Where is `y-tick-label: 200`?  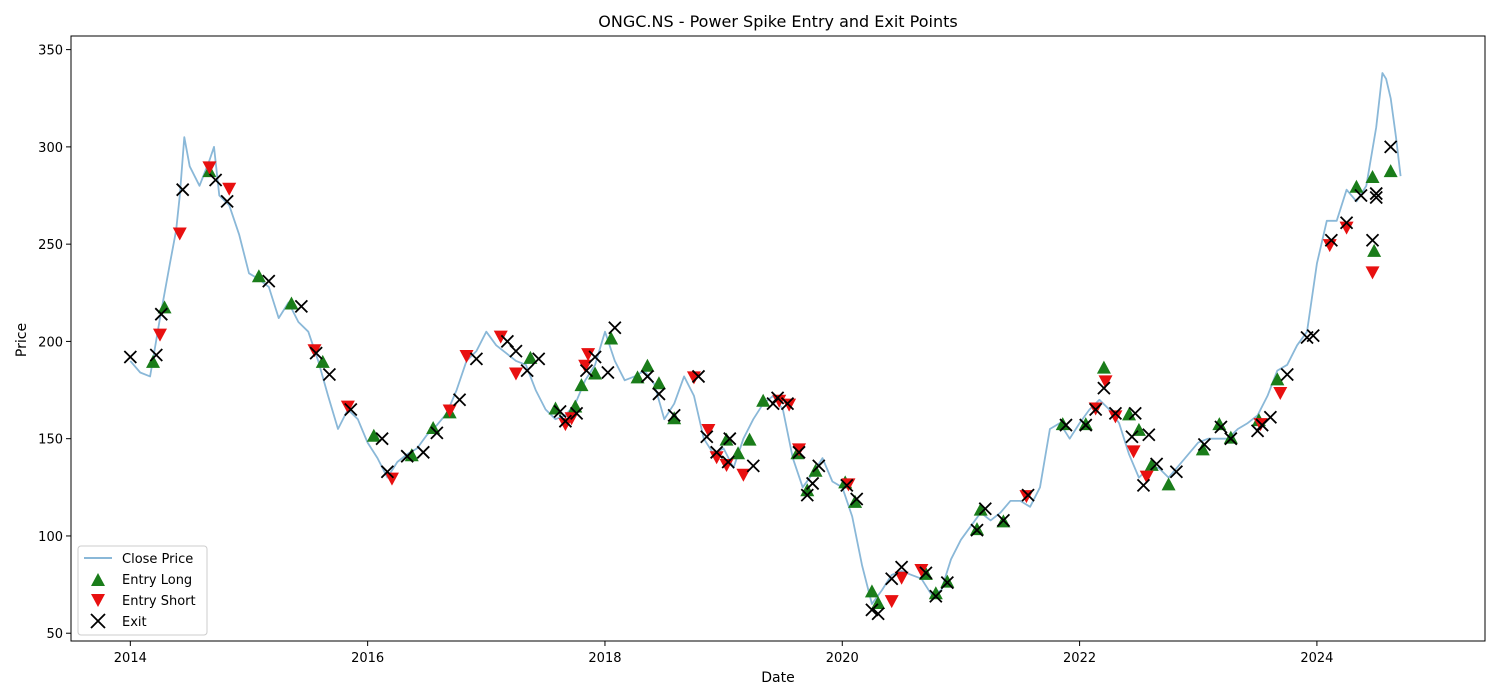 y-tick-label: 200 is located at coordinates (50, 342).